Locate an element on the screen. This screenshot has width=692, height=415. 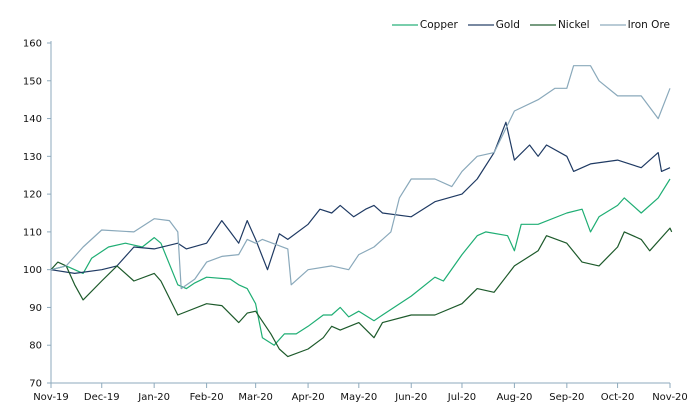
x-tick-label: Aug-20 is located at coordinates (514, 397).